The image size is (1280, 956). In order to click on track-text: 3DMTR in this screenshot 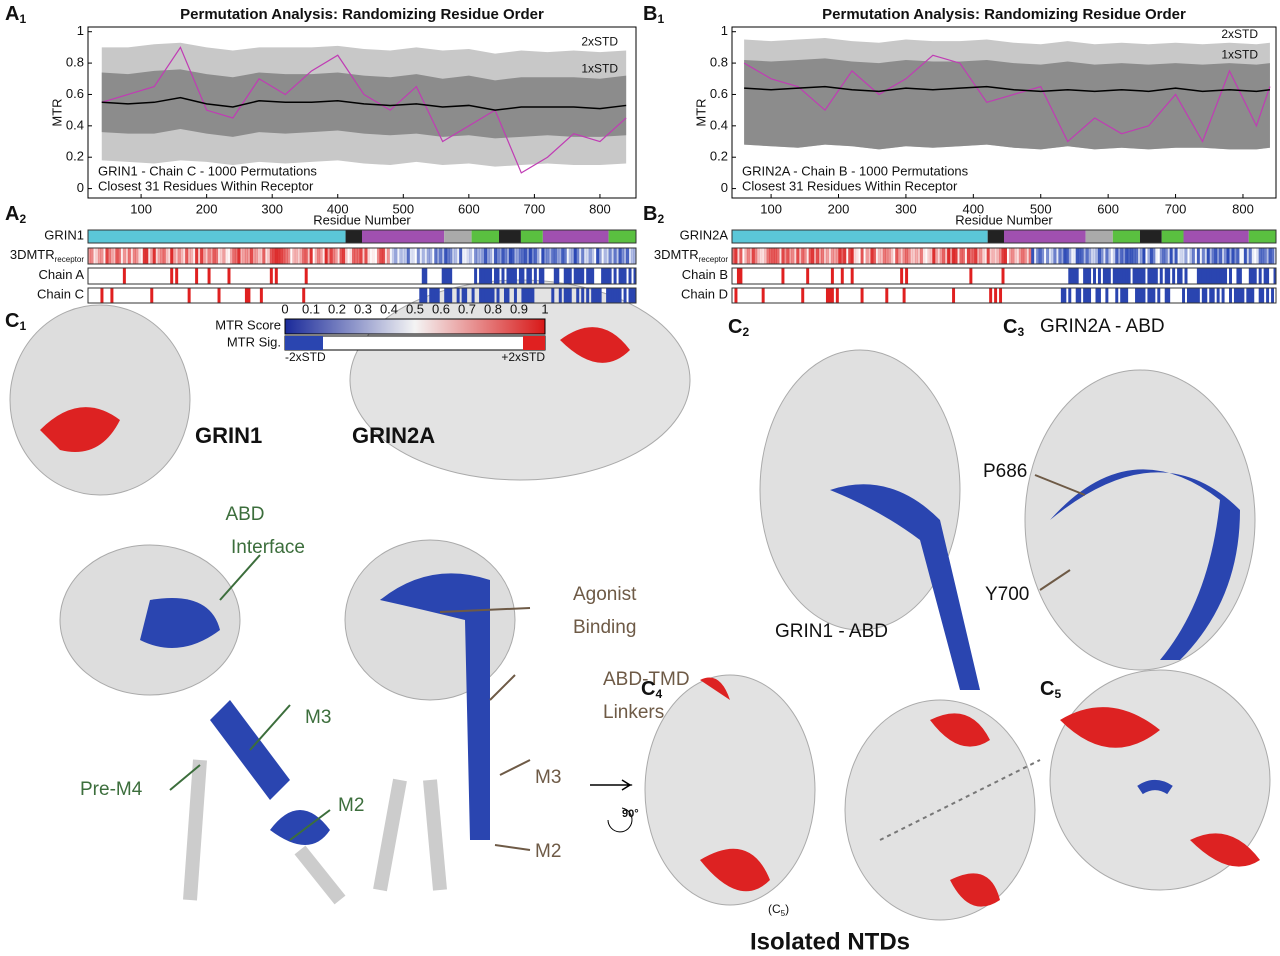, I will do `click(32, 254)`.